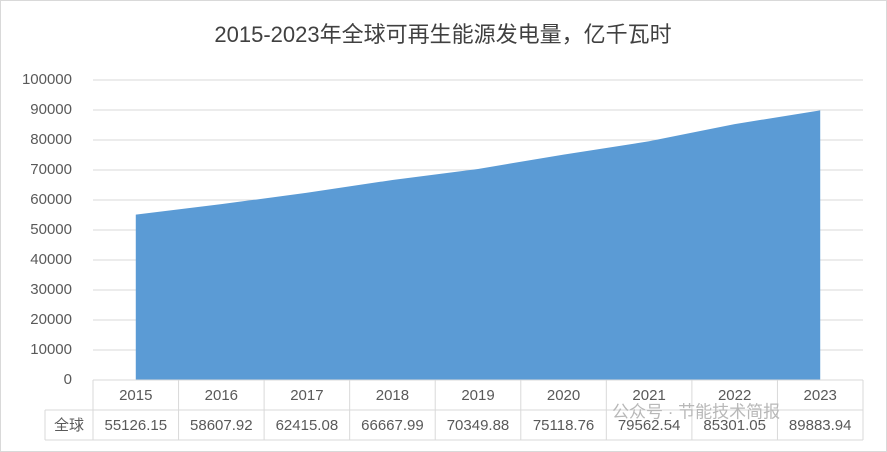 This screenshot has height=452, width=887. Describe the element at coordinates (734, 395) in the screenshot. I see `x-tick-label: 2022` at that location.